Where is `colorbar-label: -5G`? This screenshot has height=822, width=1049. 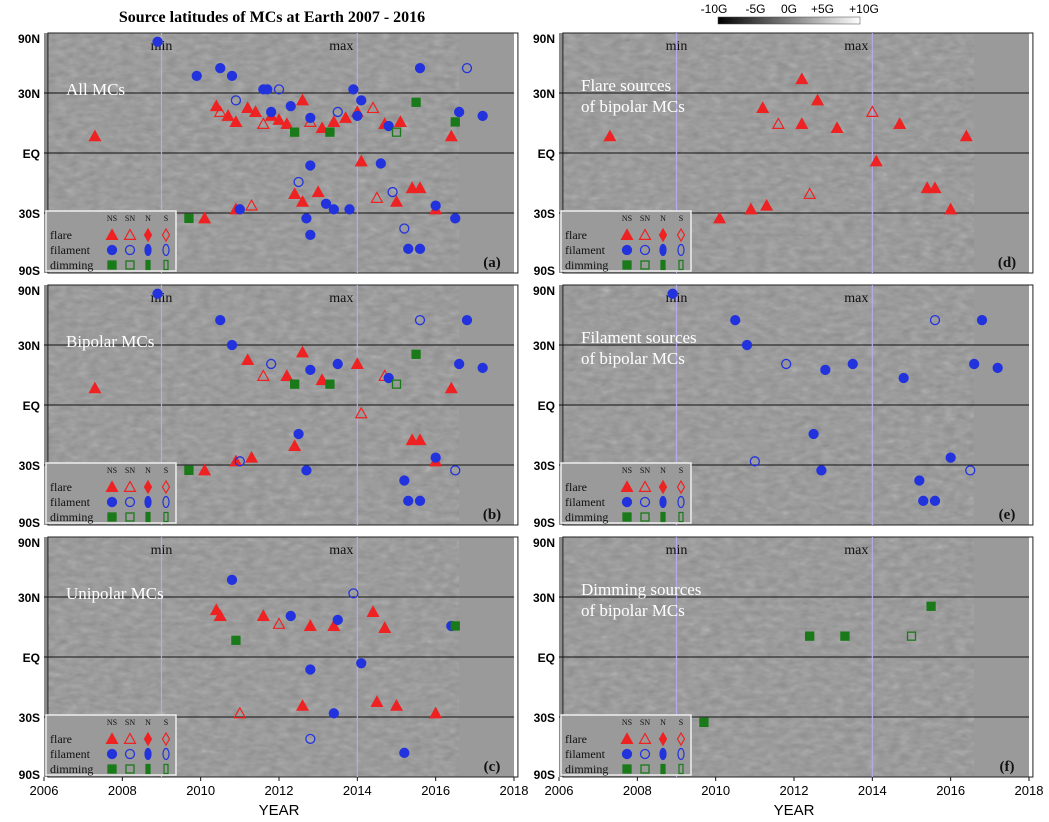 colorbar-label: -5G is located at coordinates (755, 9).